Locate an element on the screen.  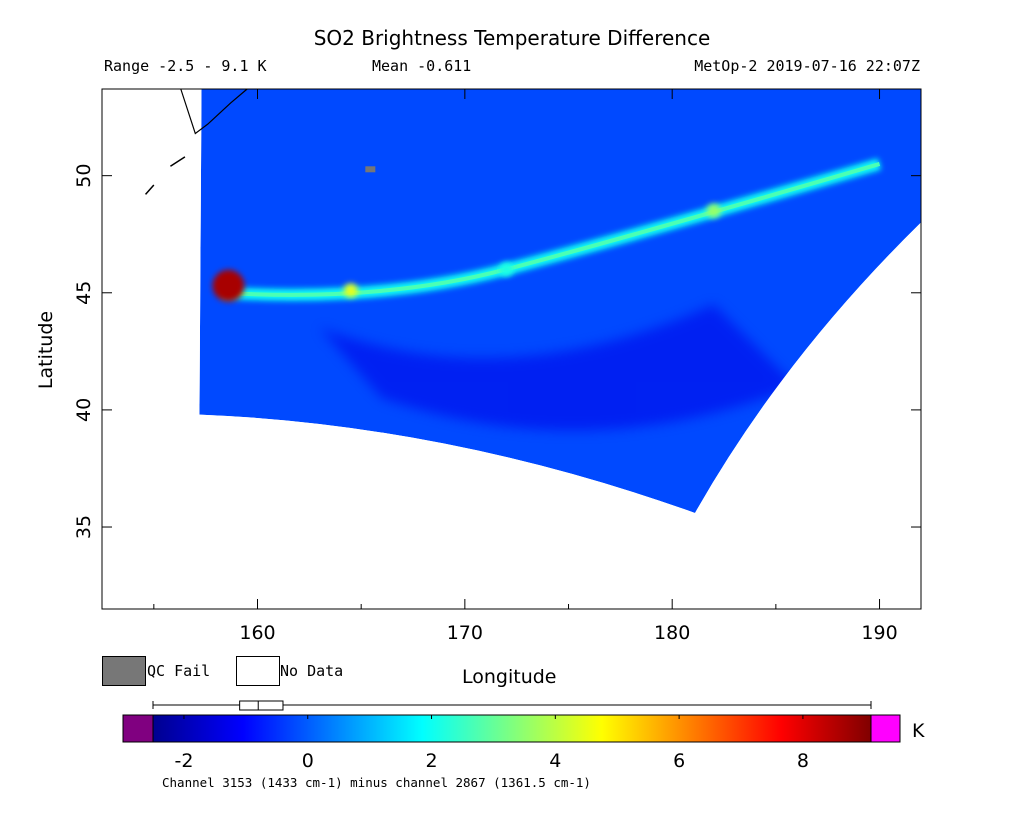
qc-fail-pixel is located at coordinates (370, 169).